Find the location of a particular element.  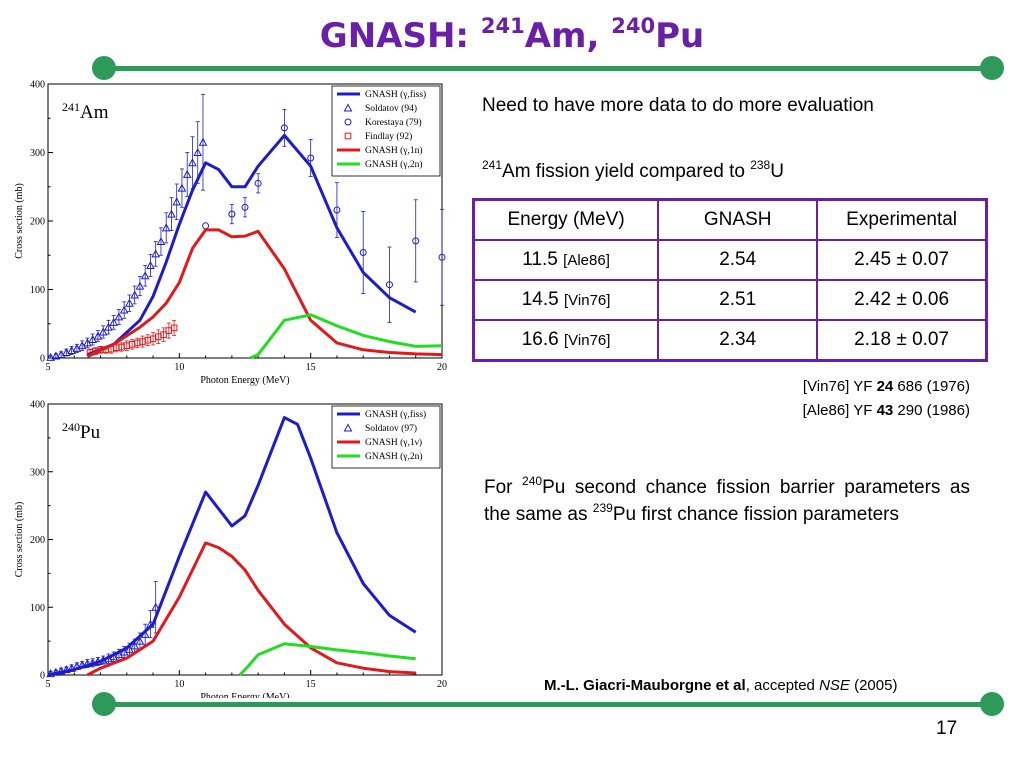

table-row: 16.6 [Vin76] 2.34 2.18 ± 0.07 is located at coordinates (730, 340).